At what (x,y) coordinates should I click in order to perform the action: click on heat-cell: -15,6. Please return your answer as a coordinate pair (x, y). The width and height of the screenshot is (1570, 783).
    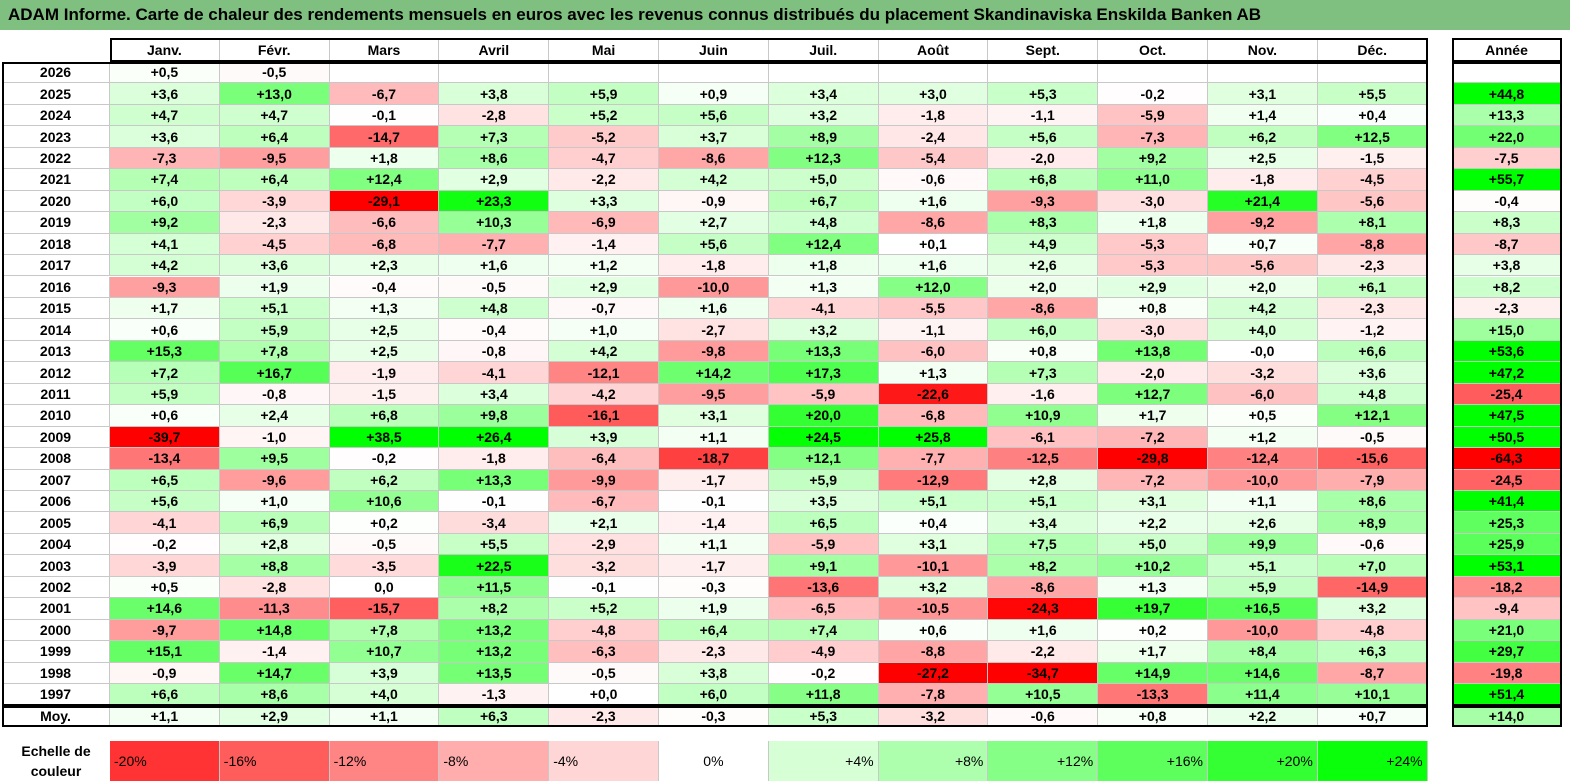
    Looking at the image, I should click on (1372, 459).